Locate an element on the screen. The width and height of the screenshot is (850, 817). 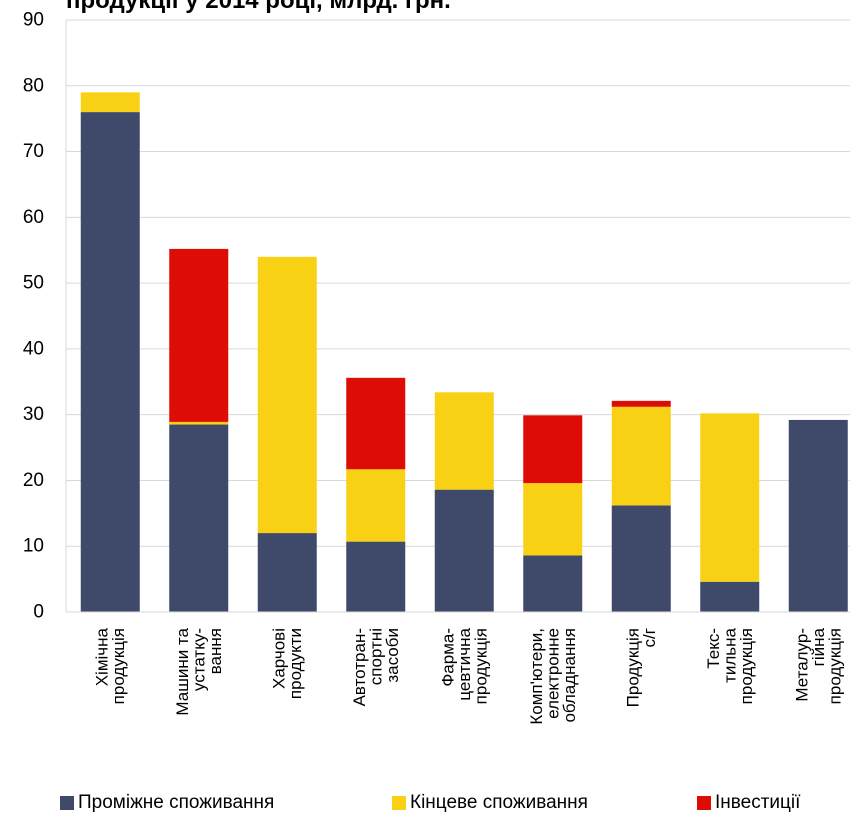
x-category-label-line: електронне is located at coordinates (552, 673).